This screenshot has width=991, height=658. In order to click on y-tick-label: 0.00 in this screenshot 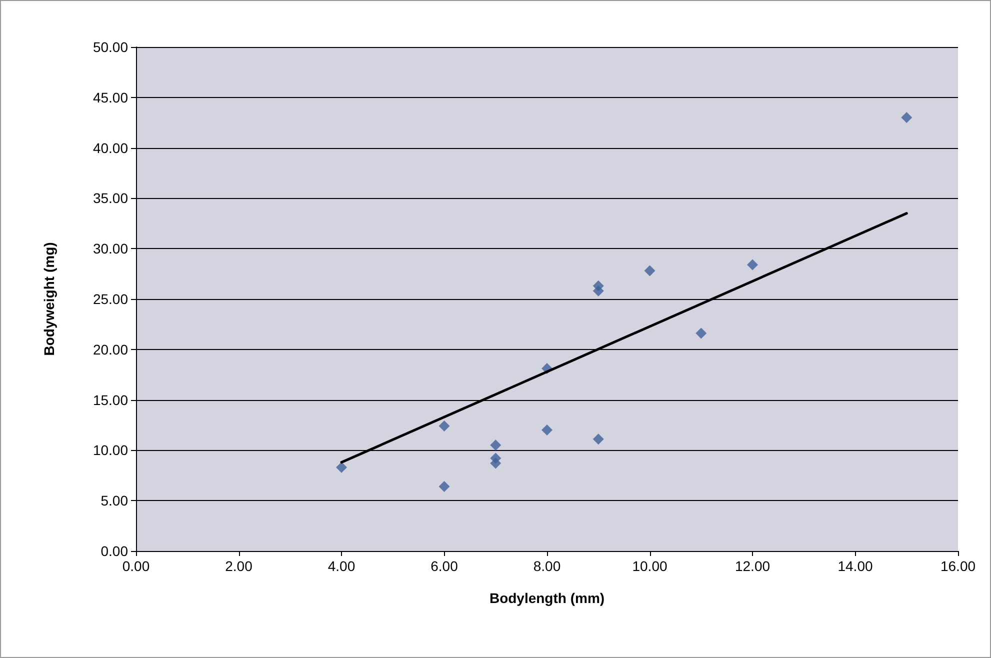, I will do `click(114, 551)`.